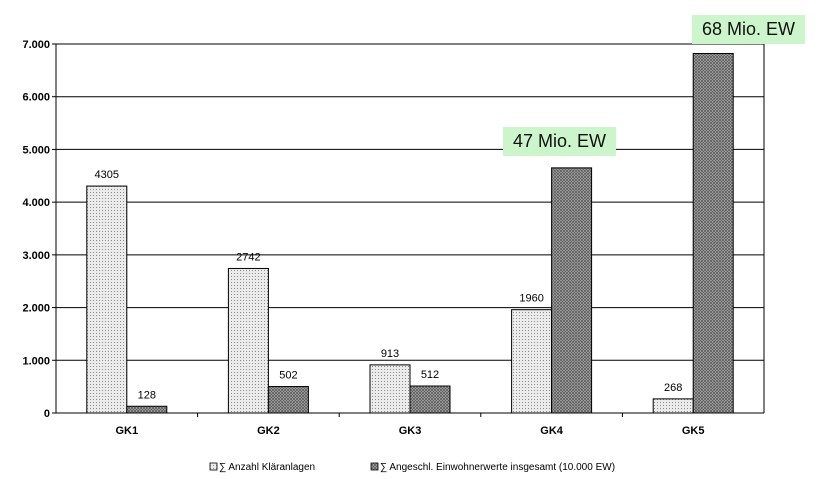 This screenshot has height=479, width=831. What do you see at coordinates (39, 229) in the screenshot?
I see `y-axis-ticks: 0 1.000 2.000 3.000 4.000 5.000 6.000 7.000` at bounding box center [39, 229].